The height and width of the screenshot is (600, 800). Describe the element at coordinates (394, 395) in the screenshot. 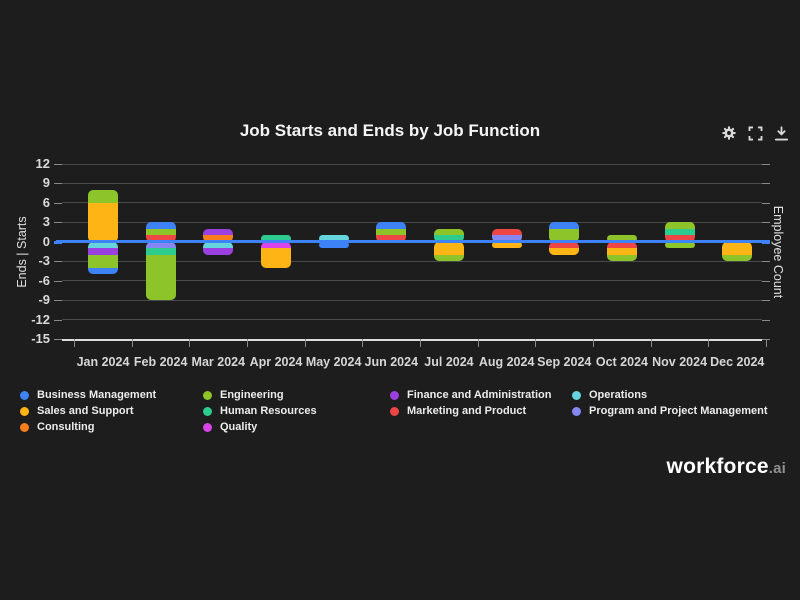

I see `legend-swatch-icon` at that location.